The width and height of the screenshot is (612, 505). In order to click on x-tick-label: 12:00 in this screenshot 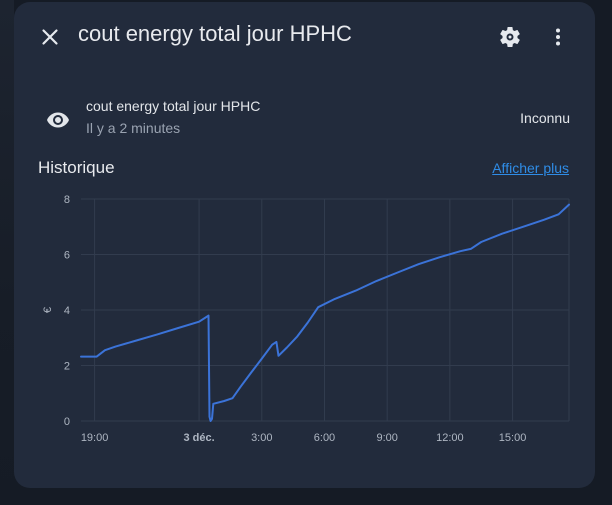, I will do `click(450, 438)`.